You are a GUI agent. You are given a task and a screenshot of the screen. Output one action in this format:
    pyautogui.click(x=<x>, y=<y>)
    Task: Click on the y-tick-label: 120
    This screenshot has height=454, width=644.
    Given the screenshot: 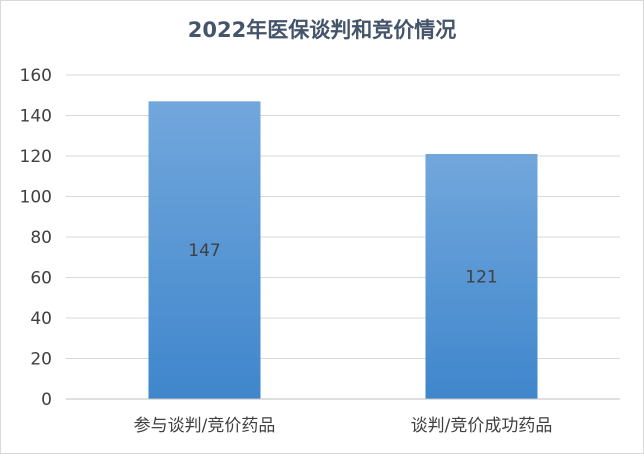 What is the action you would take?
    pyautogui.click(x=36, y=157)
    